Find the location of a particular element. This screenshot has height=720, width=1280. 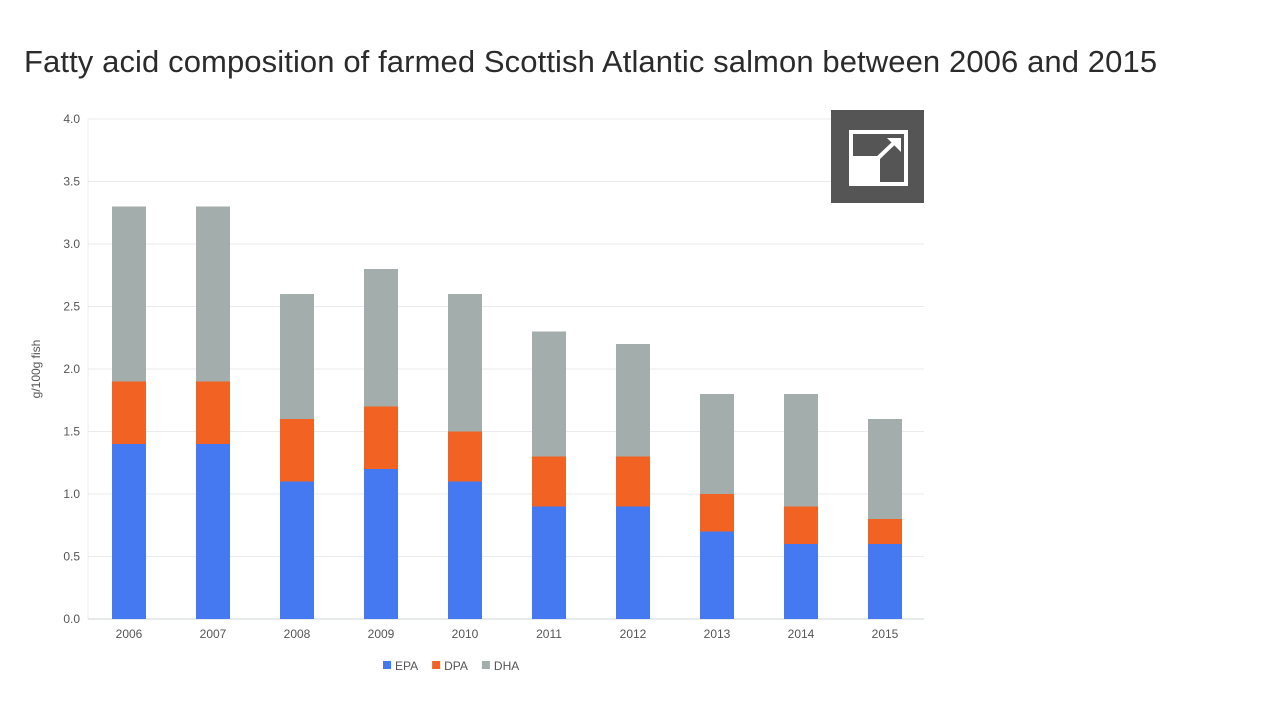

bar-epa-2015 is located at coordinates (885, 581).